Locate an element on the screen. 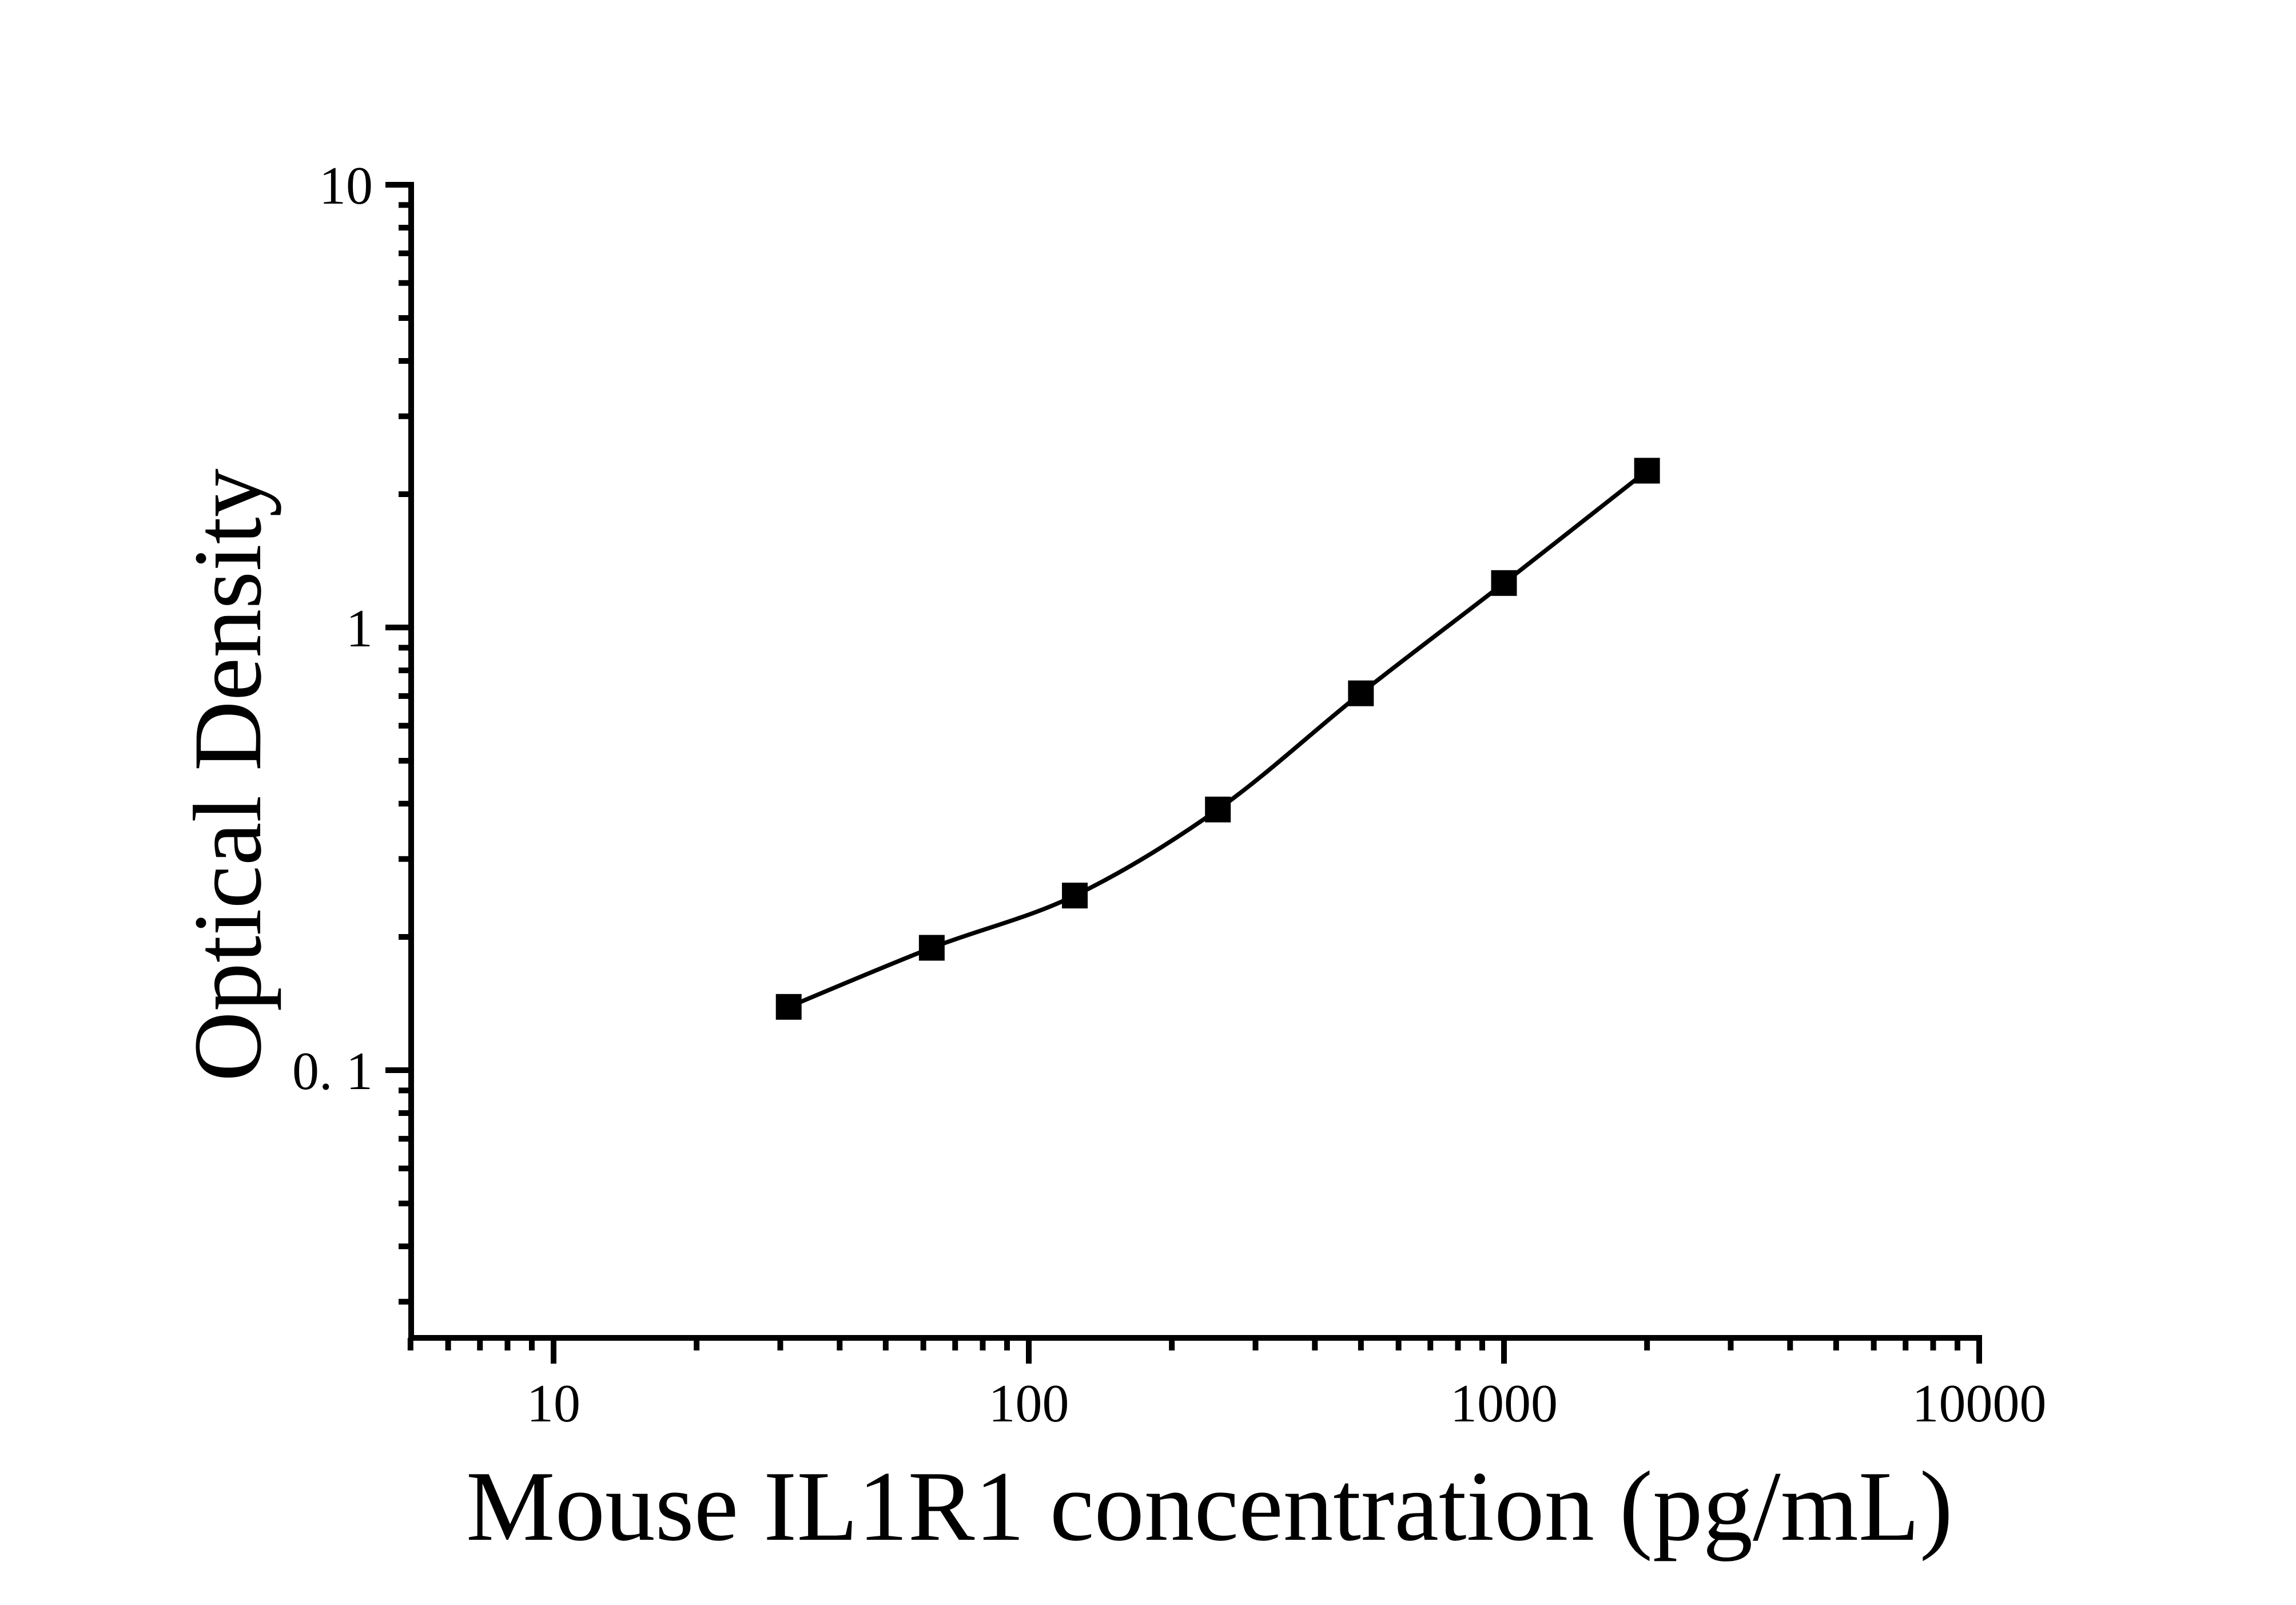  y-tick-label: 1 is located at coordinates (359, 628).